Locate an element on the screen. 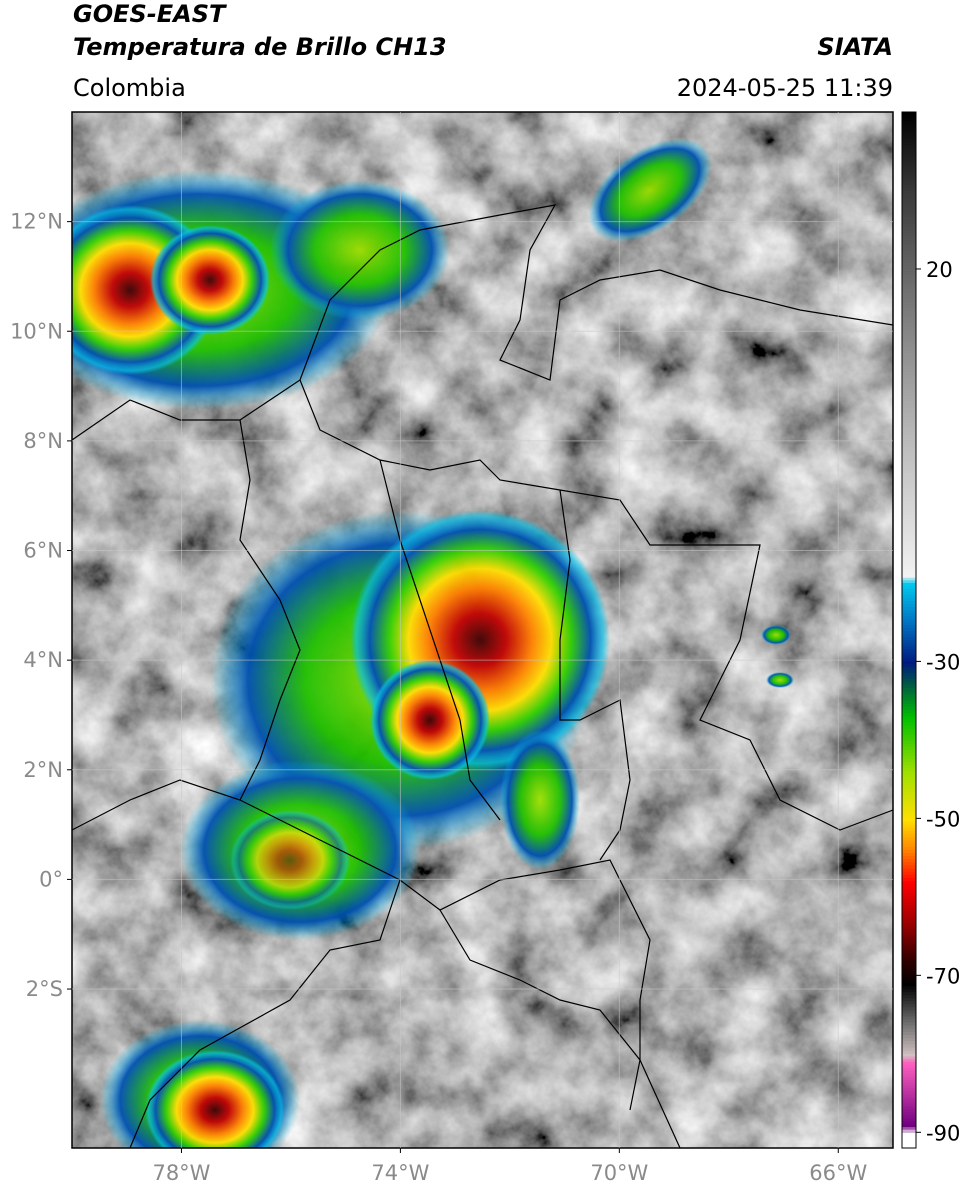 The height and width of the screenshot is (1190, 966). colorbar is located at coordinates (909, 622).